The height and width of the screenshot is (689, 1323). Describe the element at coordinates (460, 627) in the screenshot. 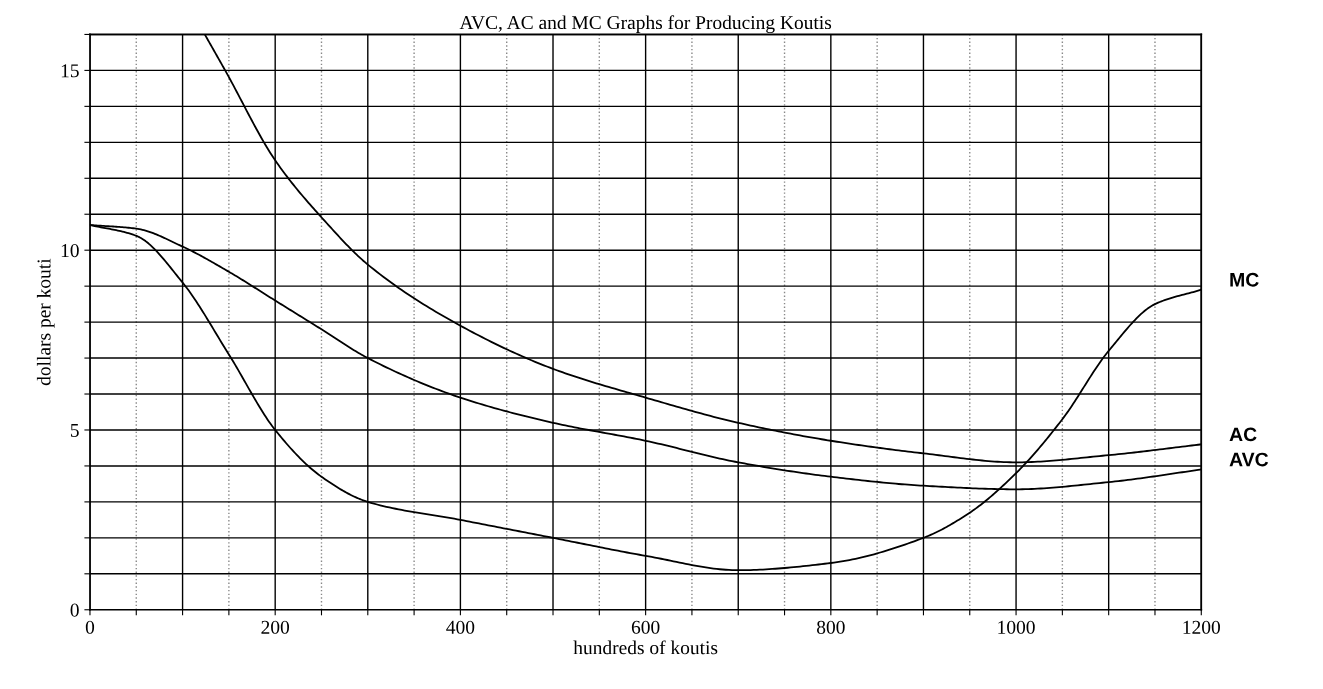

I see `x-tick-label: 400` at that location.